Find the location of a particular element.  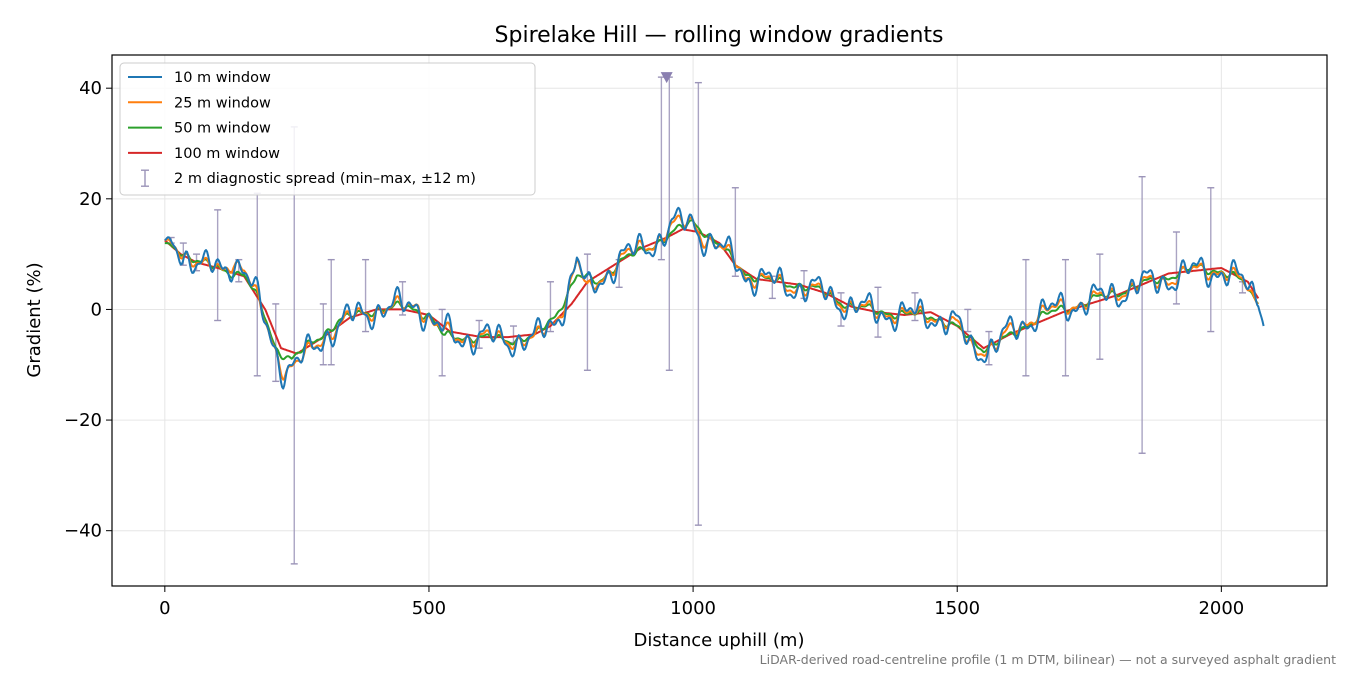

legend-label: 2 m diagnostic spread (min–max, ±12 m) is located at coordinates (325, 179).